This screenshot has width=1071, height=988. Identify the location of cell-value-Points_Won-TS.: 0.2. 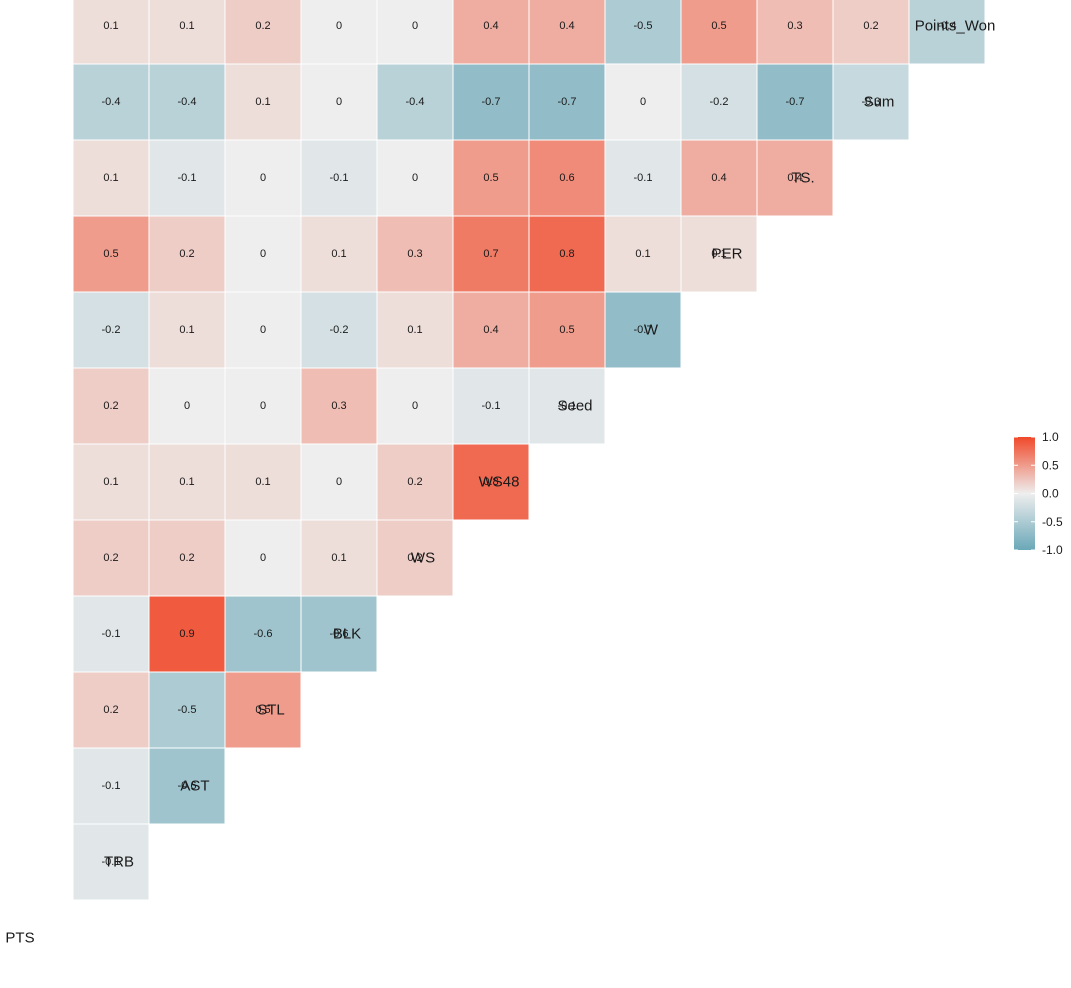
(870, 26).